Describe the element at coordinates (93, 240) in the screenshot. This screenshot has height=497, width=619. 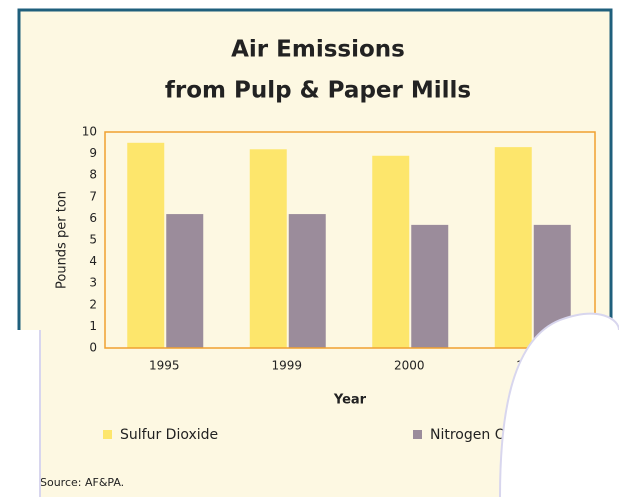
I see `y-tick-label: 5` at that location.